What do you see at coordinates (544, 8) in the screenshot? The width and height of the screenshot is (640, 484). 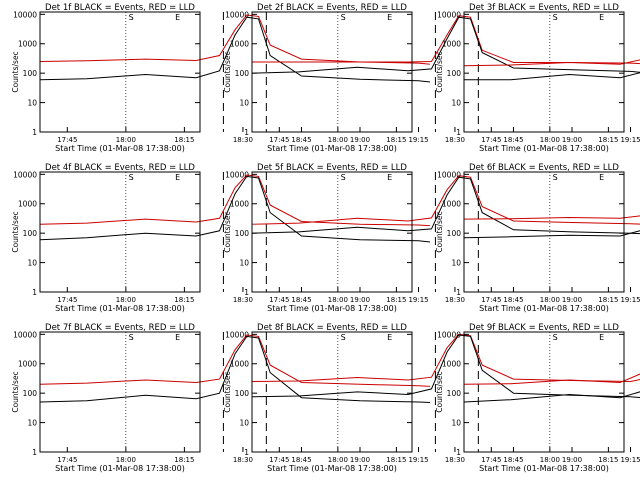 I see `panel-title: Det 3f BLACK = Events, RED = LLD` at bounding box center [544, 8].